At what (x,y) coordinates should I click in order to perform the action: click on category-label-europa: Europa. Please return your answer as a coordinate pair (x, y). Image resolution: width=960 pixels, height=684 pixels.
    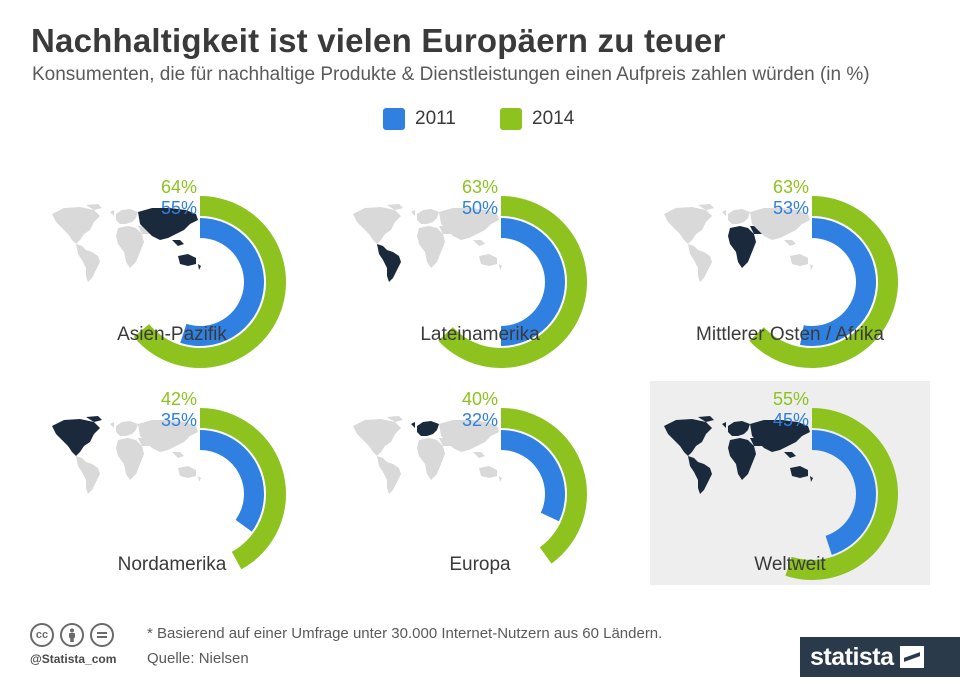
    Looking at the image, I should click on (480, 564).